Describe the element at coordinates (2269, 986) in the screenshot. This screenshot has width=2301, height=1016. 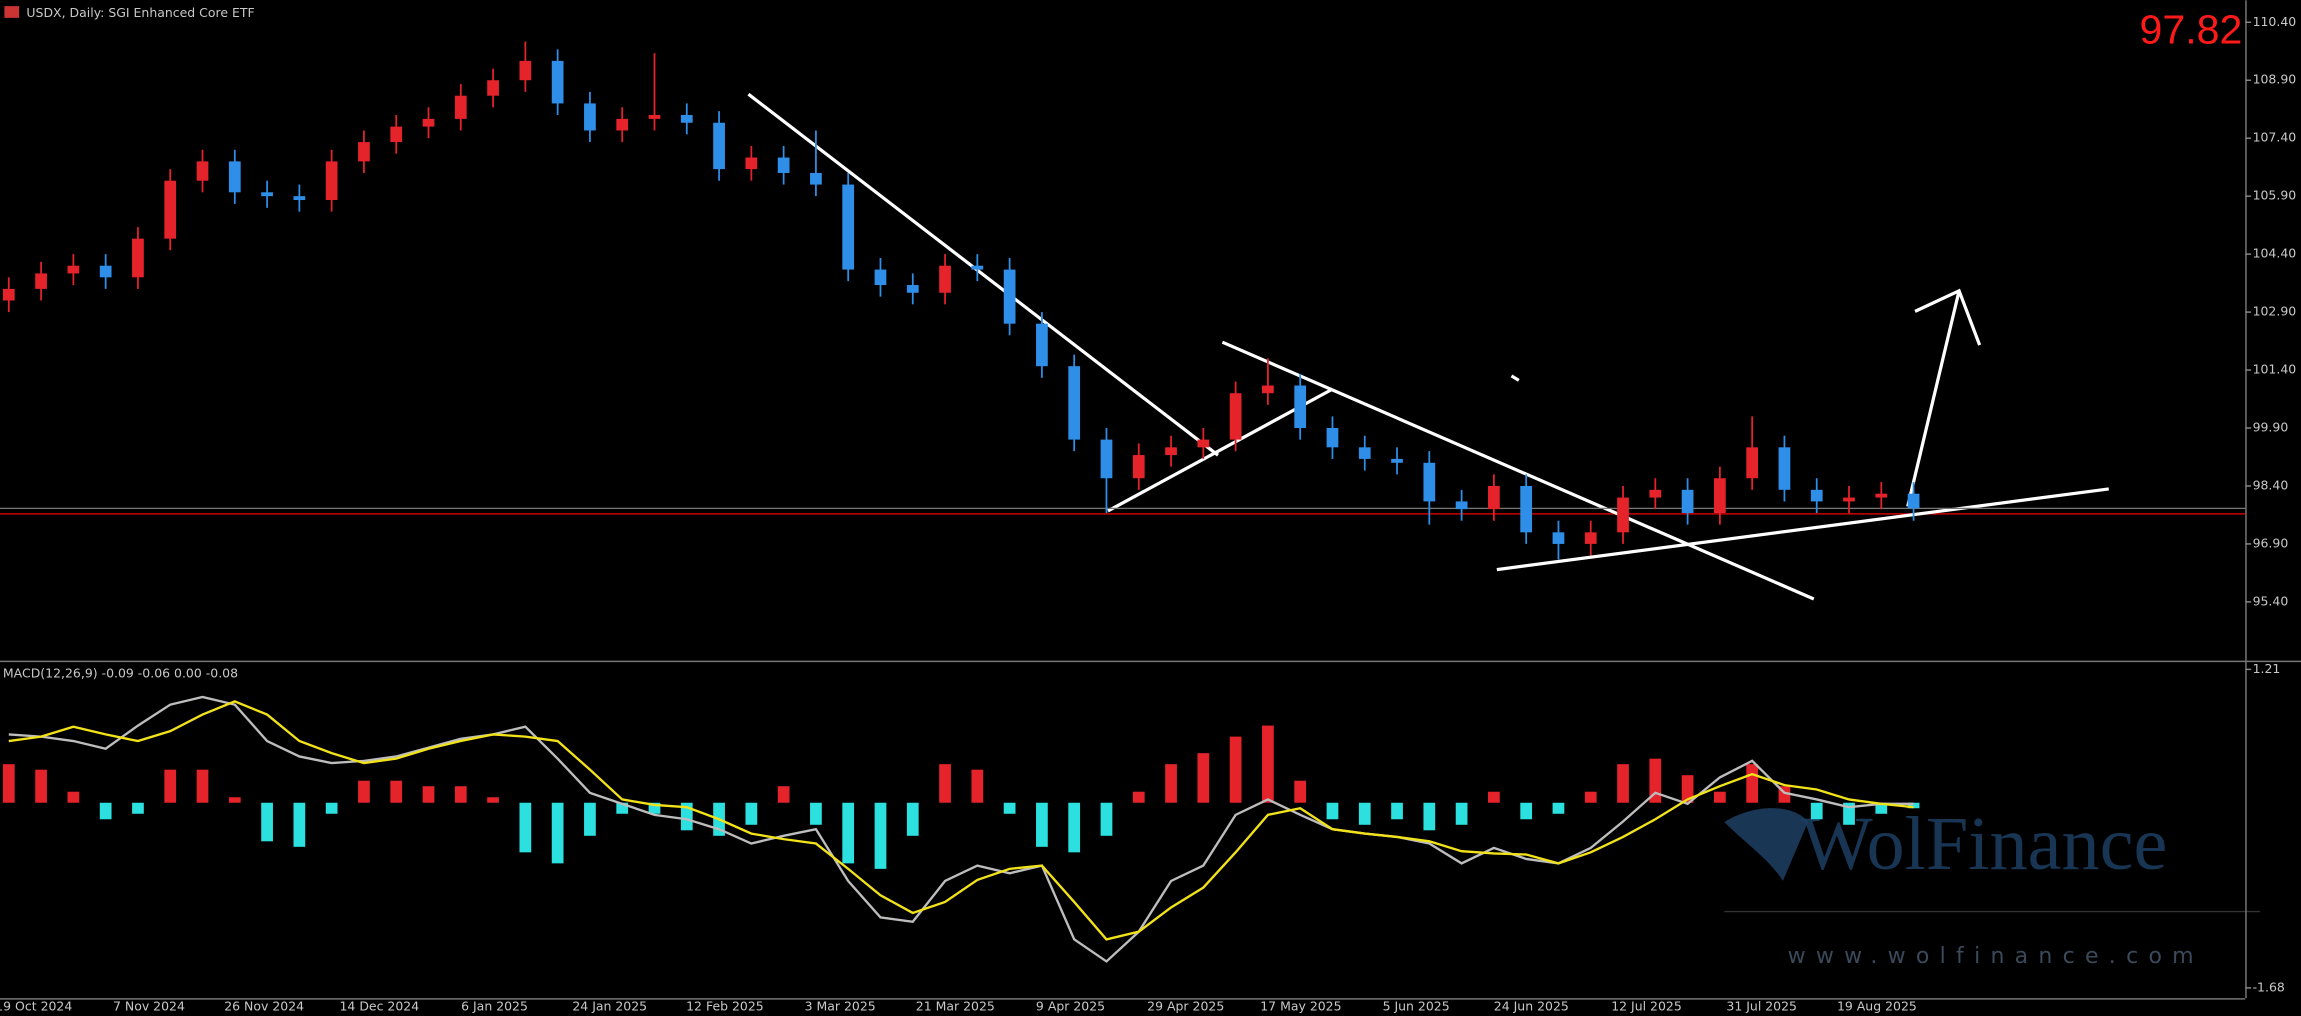
I see `y-tick-label: -1.68` at that location.